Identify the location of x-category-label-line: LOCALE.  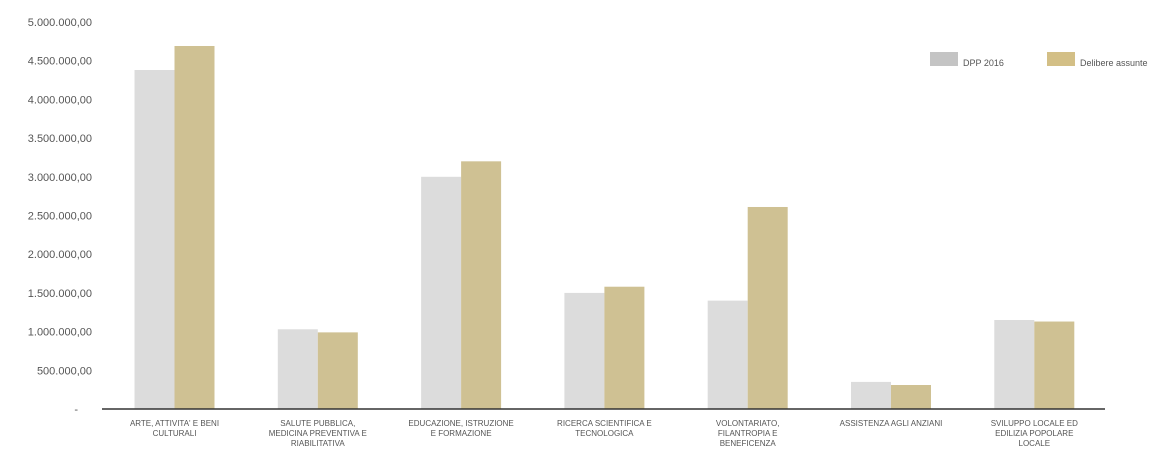
(1035, 443).